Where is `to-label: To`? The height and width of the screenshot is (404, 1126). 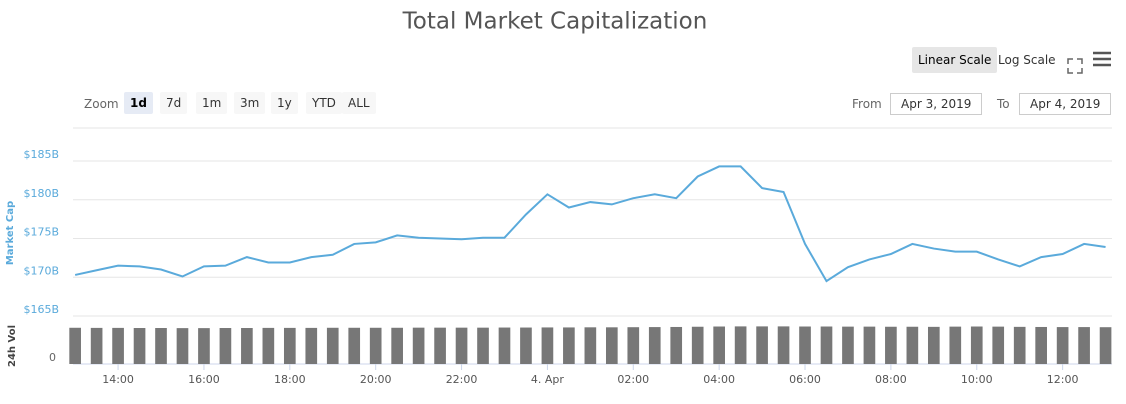 to-label: To is located at coordinates (1003, 104).